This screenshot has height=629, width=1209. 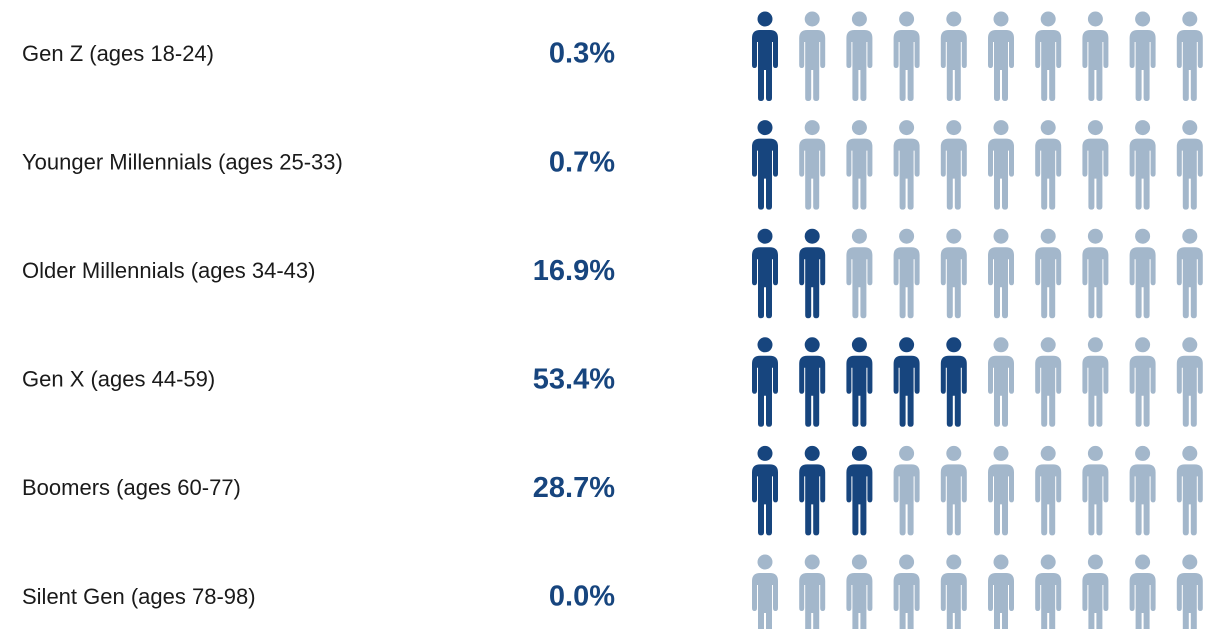 I want to click on category-label: Younger Millennials (ages 25-33), so click(x=182, y=161).